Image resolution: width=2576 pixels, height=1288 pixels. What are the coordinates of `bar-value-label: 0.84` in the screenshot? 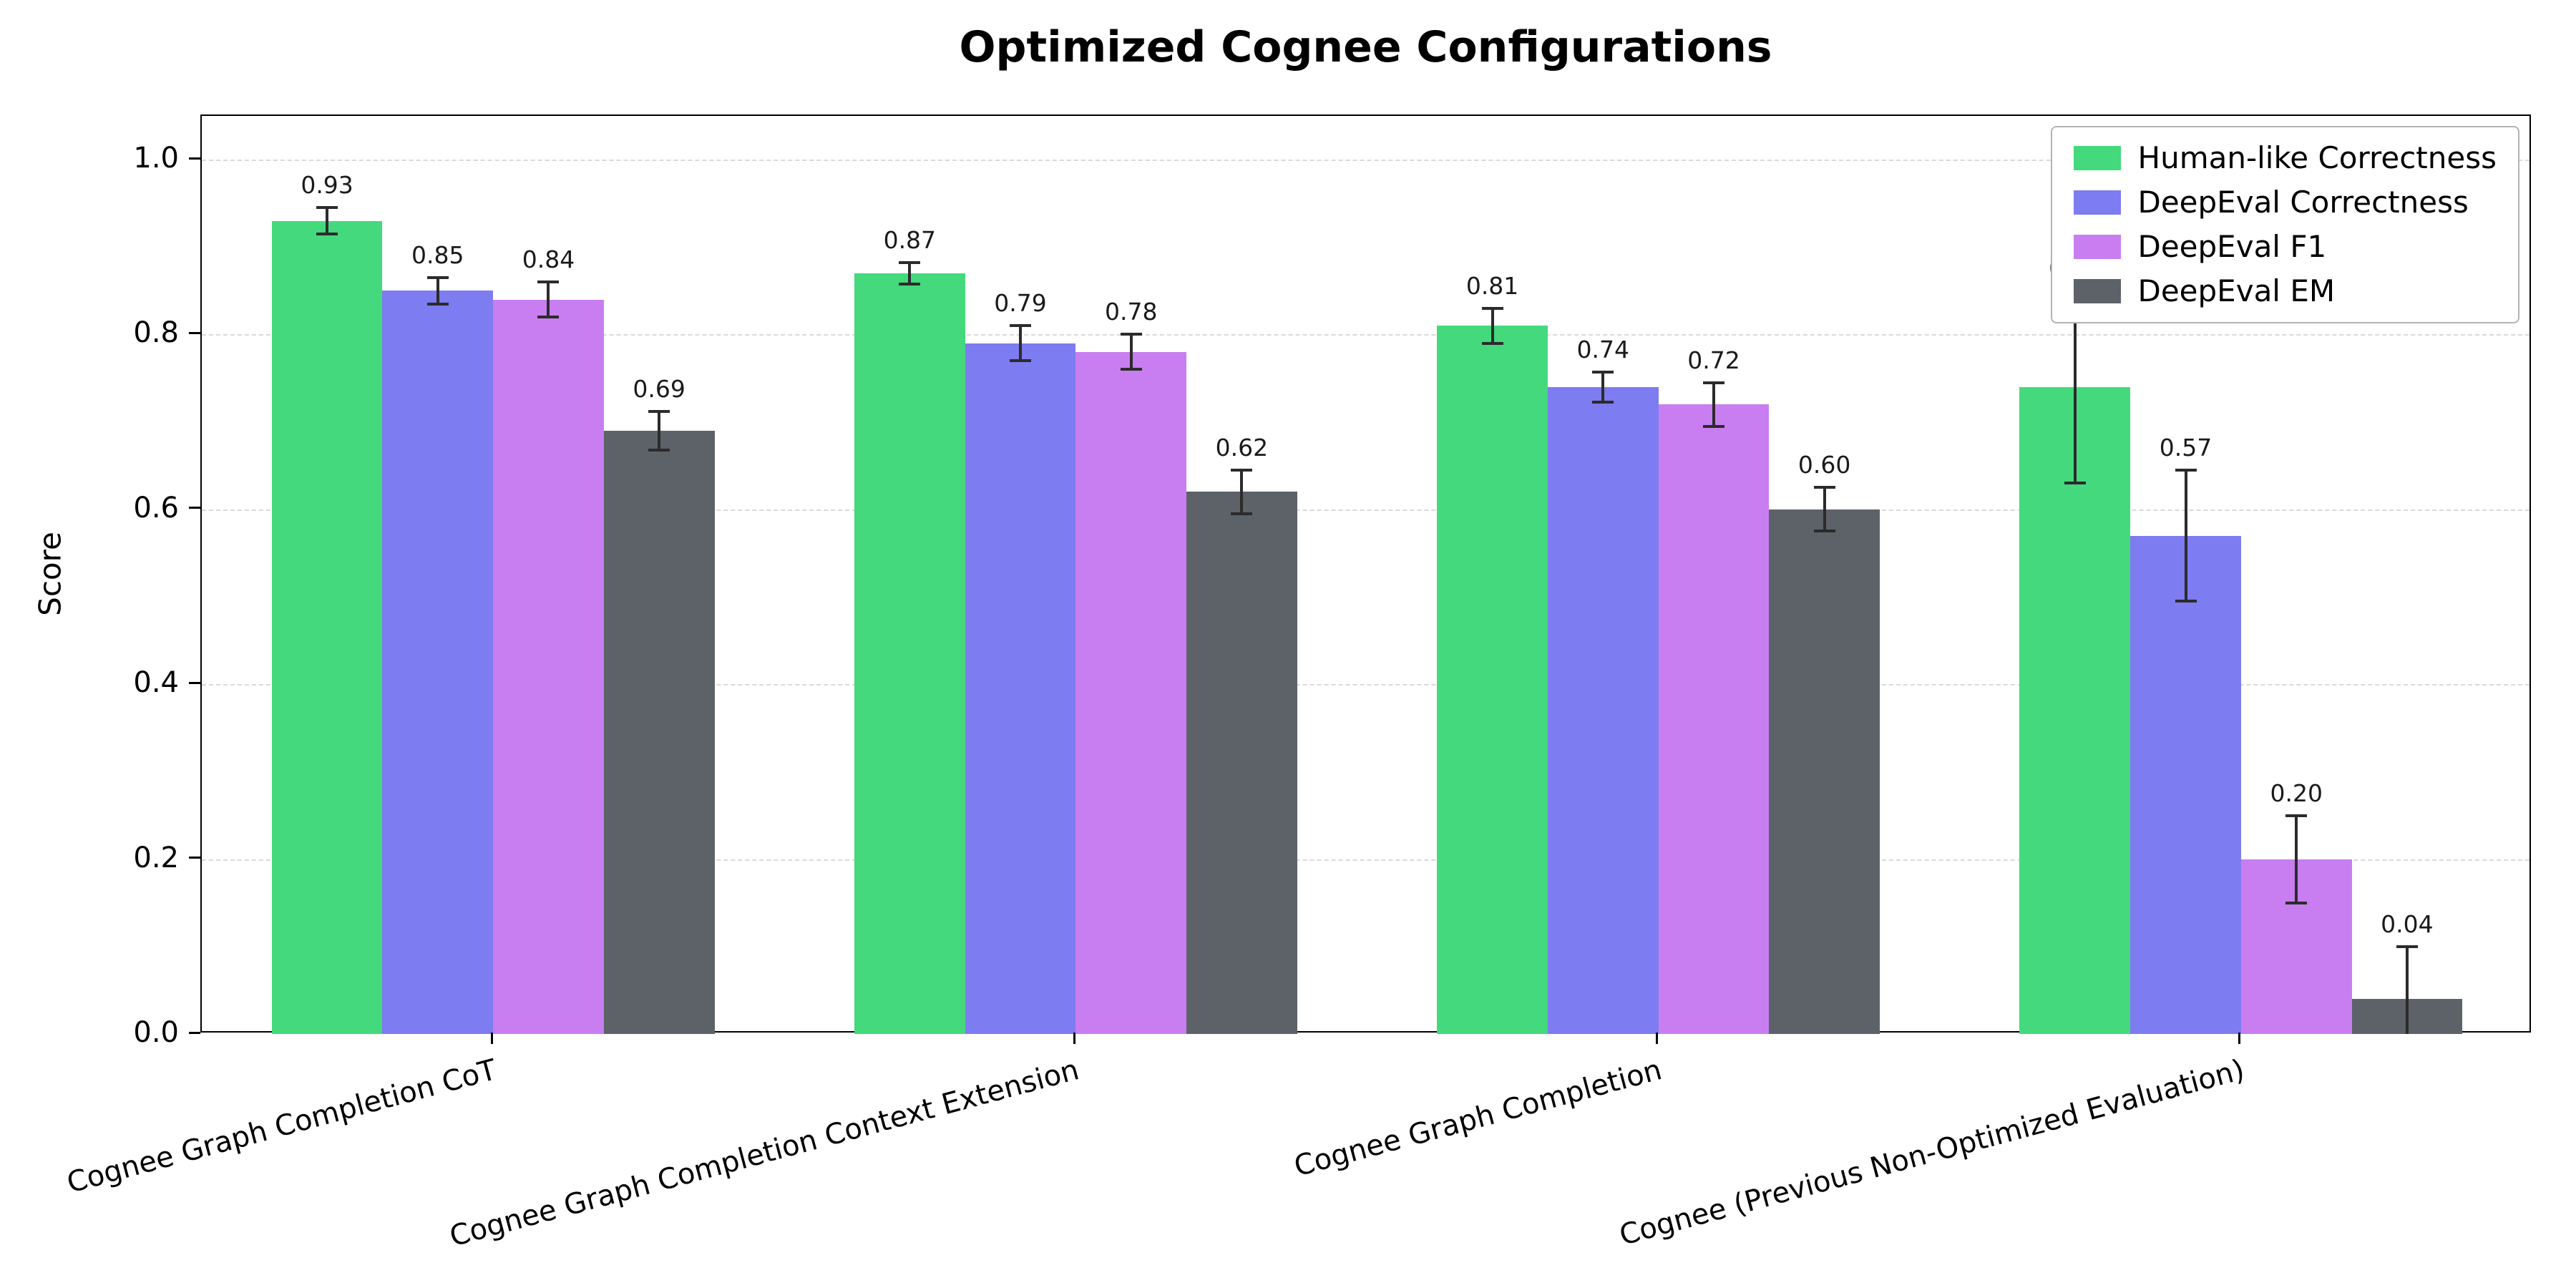 It's located at (548, 259).